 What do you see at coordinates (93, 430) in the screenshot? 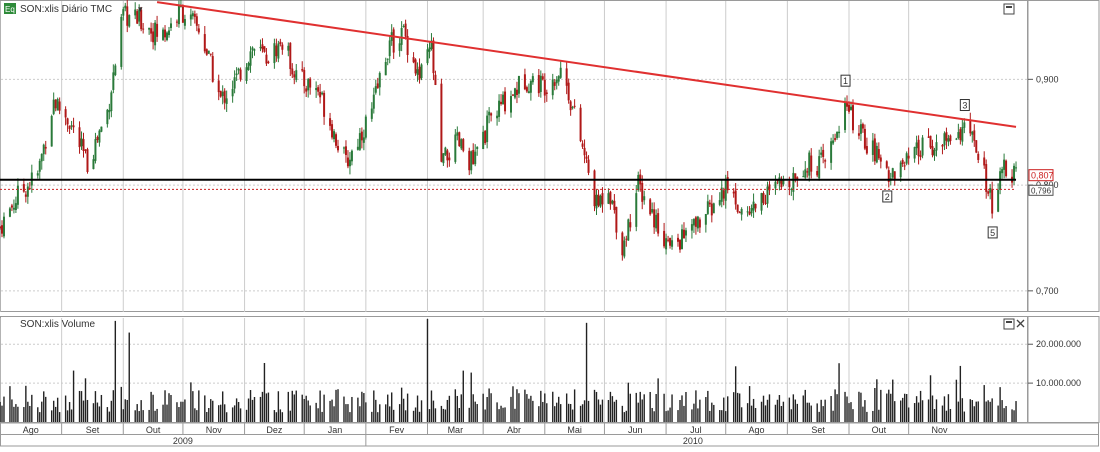
I see `month-label: Set` at bounding box center [93, 430].